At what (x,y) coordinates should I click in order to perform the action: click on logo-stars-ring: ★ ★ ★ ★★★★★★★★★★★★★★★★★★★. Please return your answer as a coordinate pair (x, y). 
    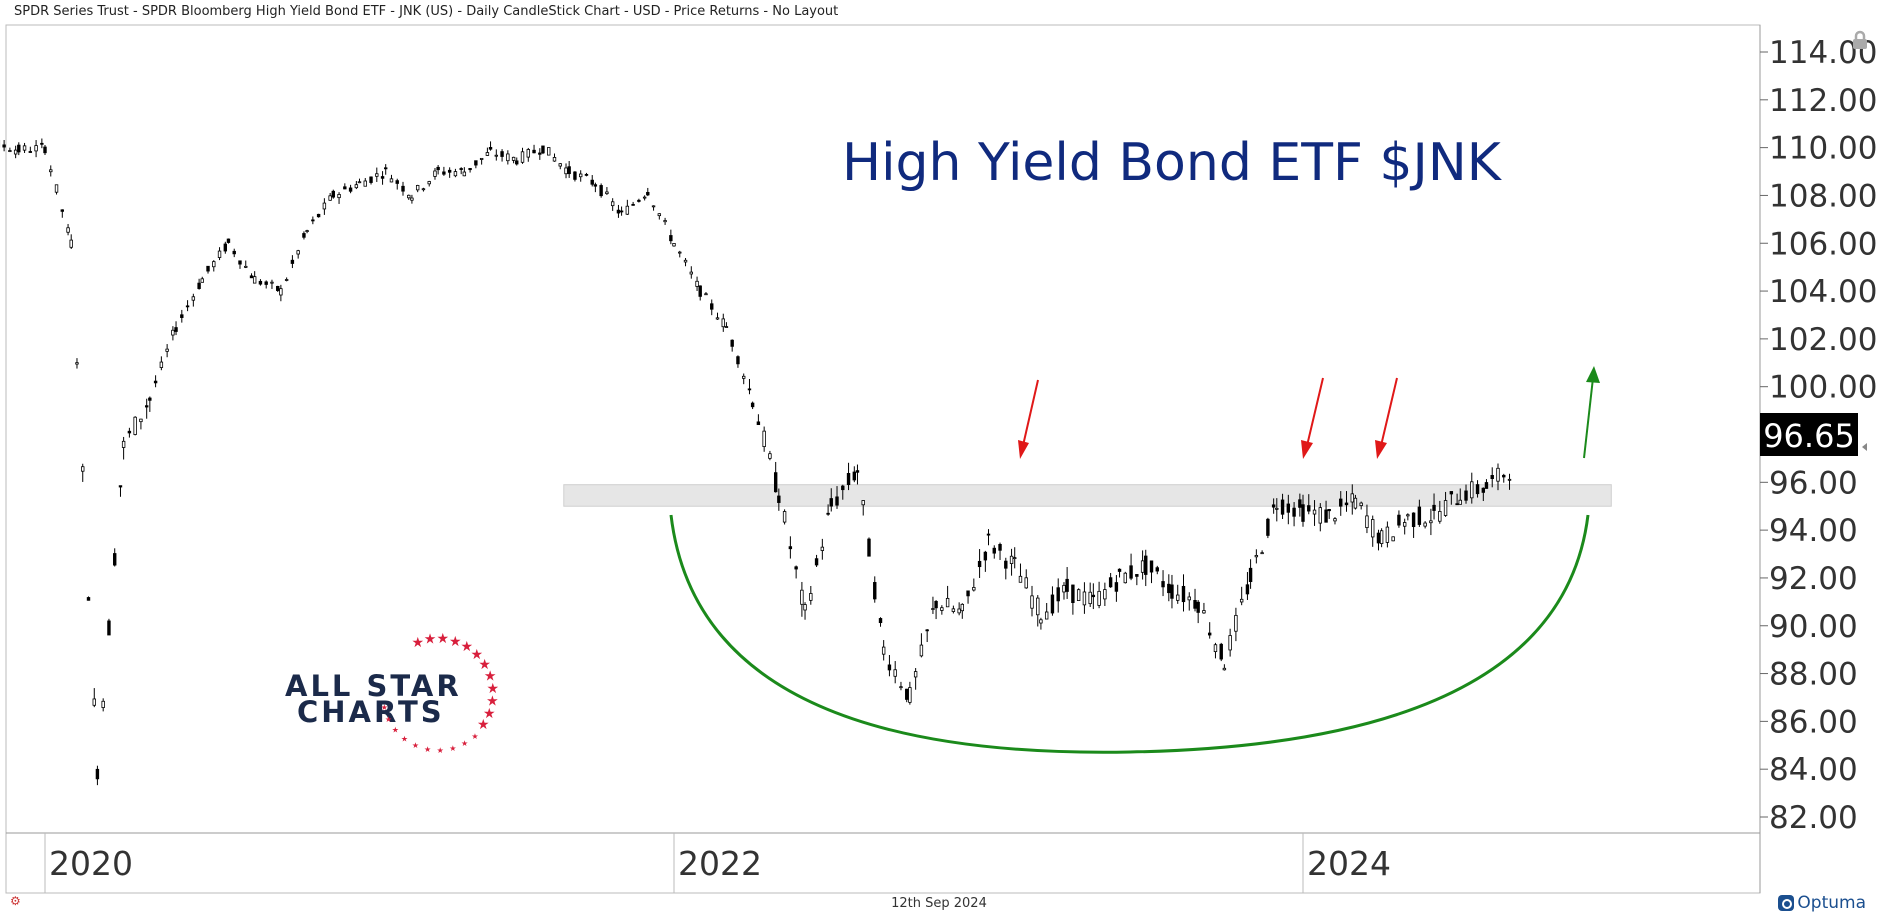
    Looking at the image, I should click on (440, 692).